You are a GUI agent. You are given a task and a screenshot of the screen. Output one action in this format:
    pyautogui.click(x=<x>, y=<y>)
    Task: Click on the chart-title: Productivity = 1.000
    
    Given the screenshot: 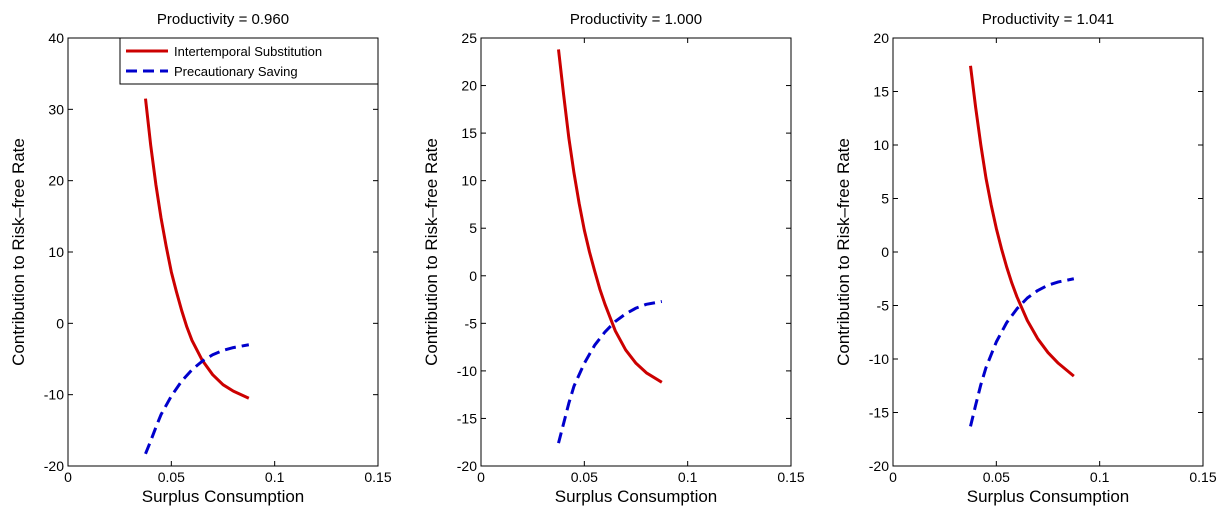 What is the action you would take?
    pyautogui.click(x=636, y=19)
    